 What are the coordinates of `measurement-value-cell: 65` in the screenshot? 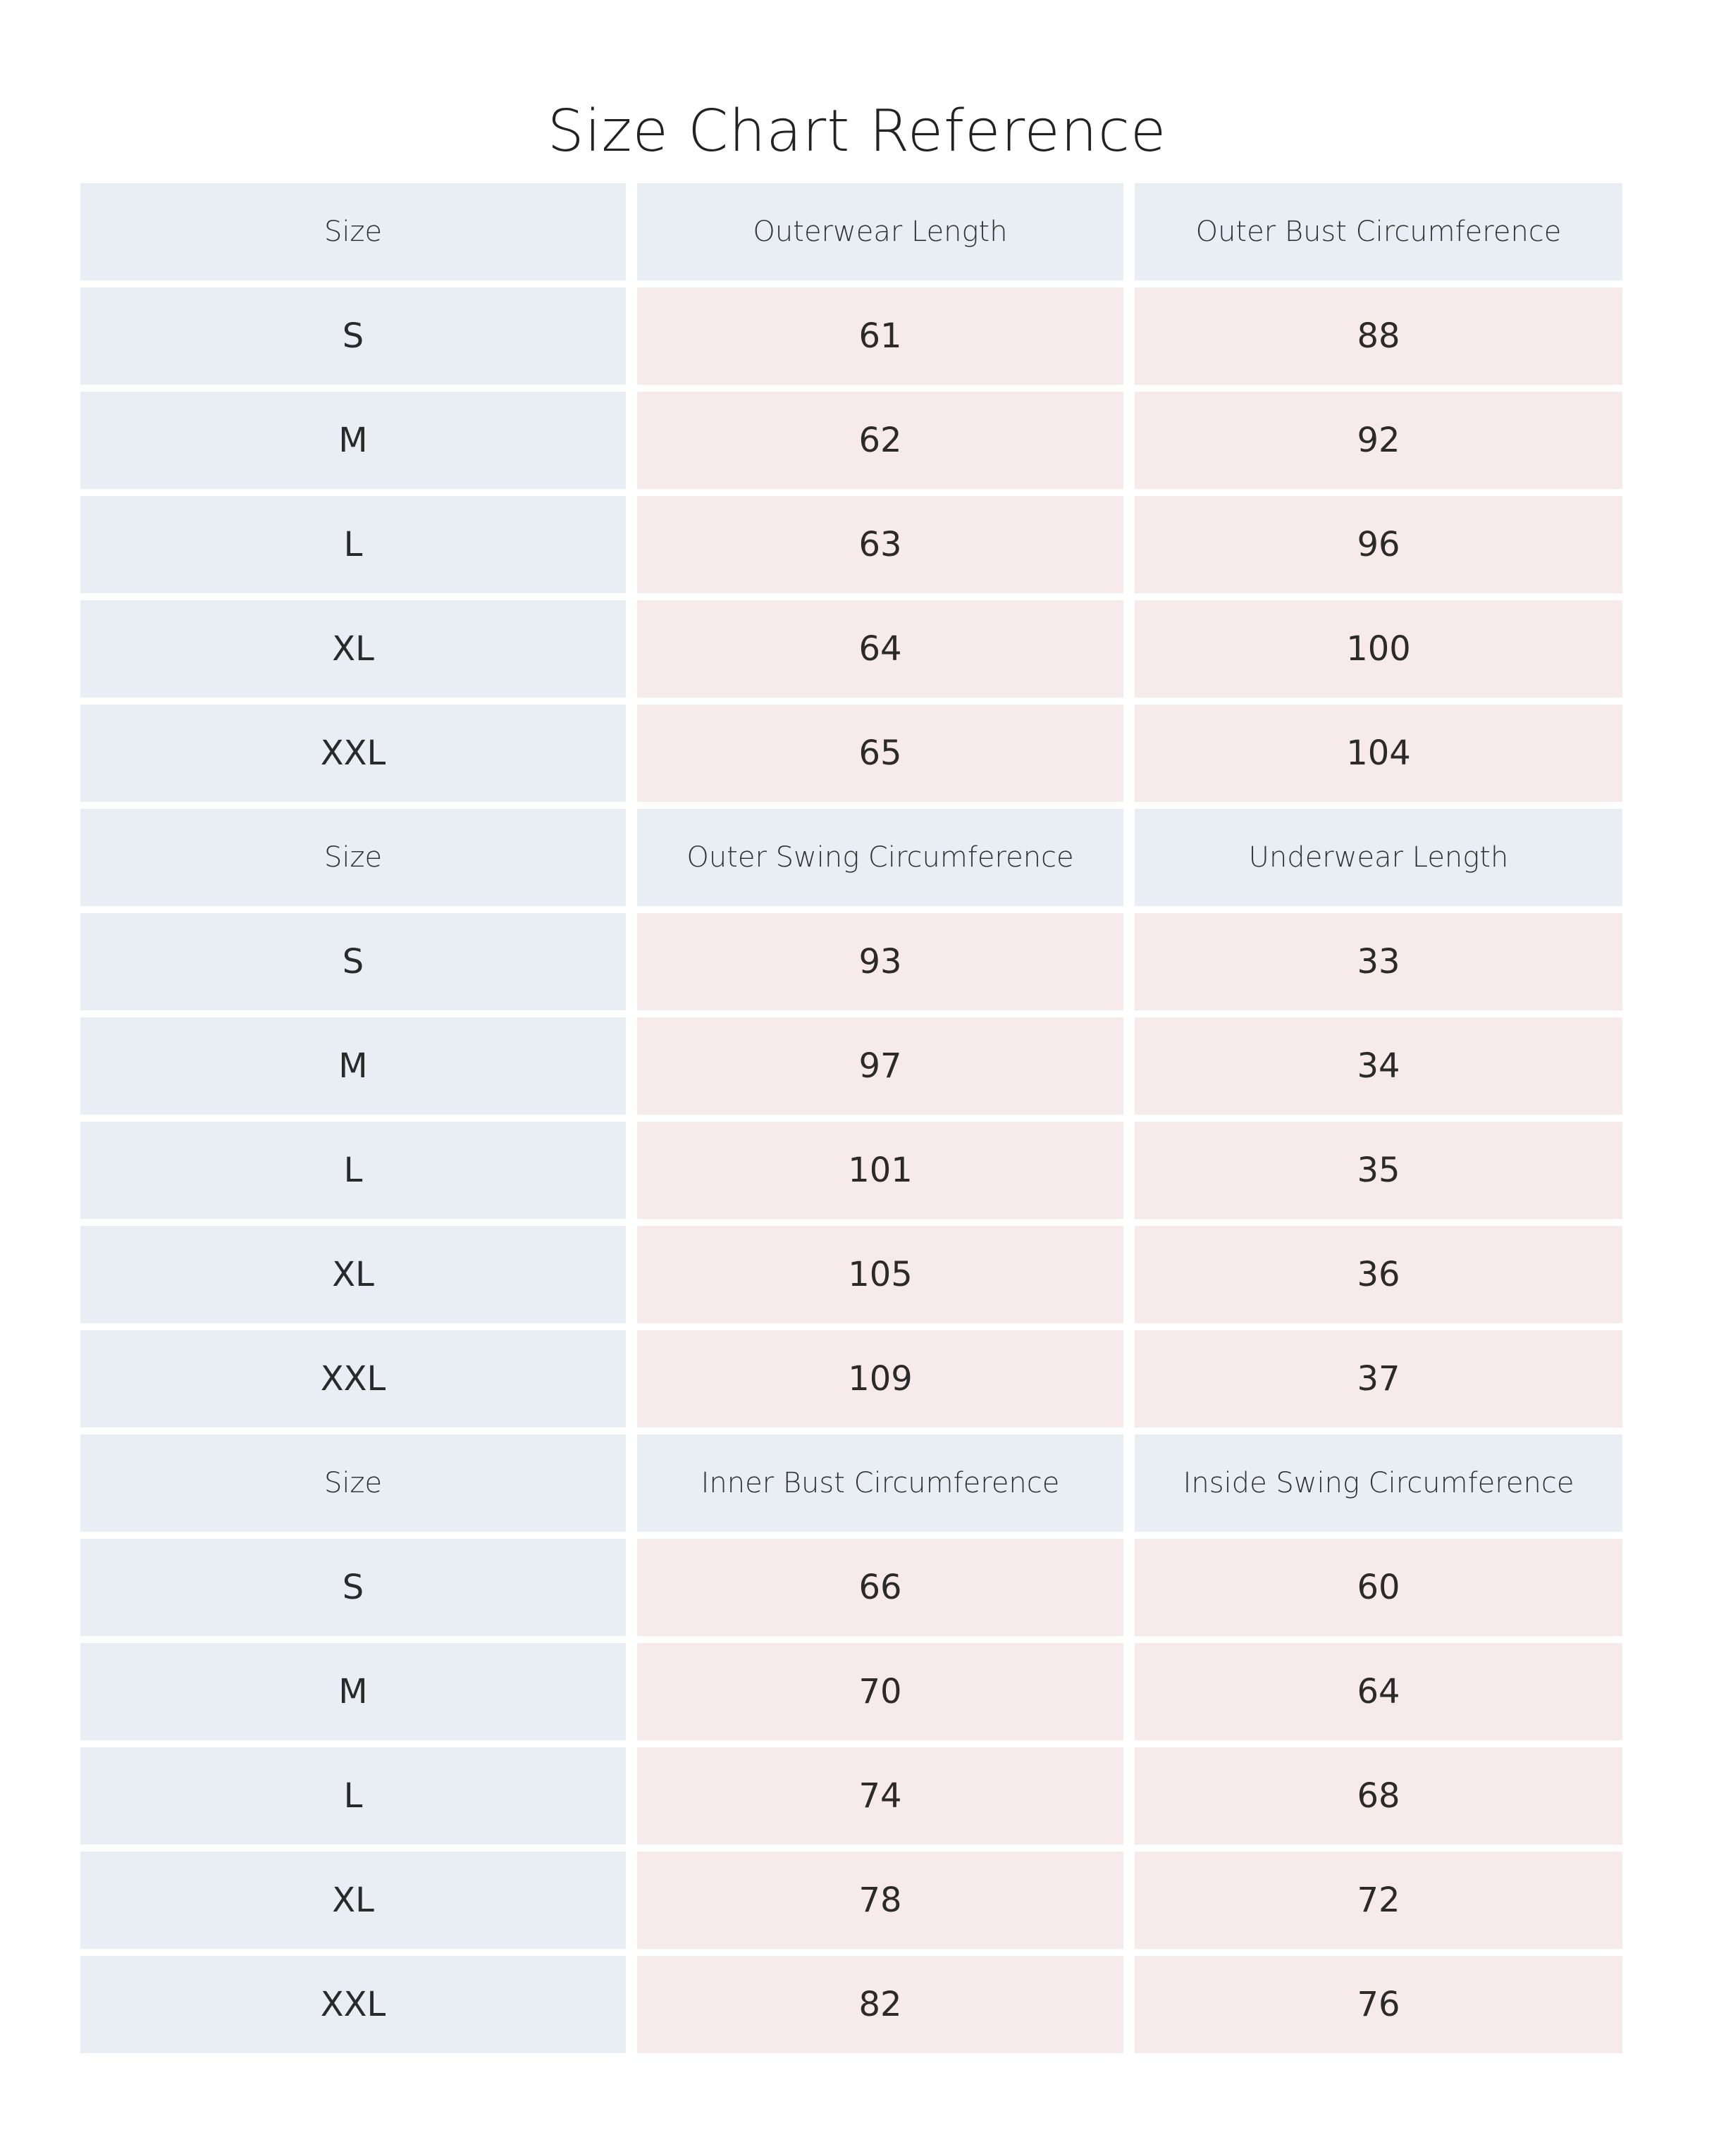 It's located at (880, 754).